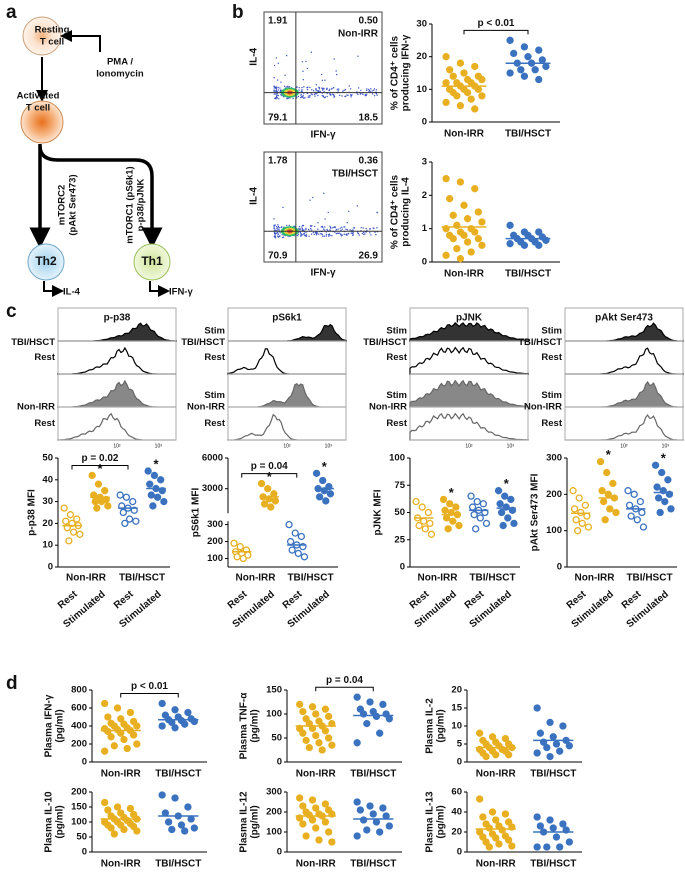 The height and width of the screenshot is (873, 685). I want to click on significance: *, so click(325, 466).